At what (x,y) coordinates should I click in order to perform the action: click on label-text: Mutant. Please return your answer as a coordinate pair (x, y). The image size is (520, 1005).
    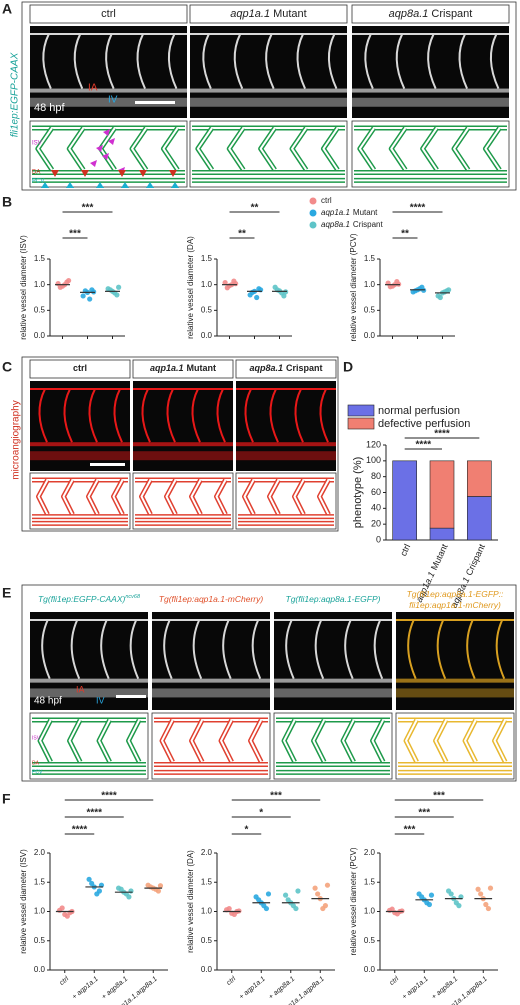
    Looking at the image, I should click on (439, 557).